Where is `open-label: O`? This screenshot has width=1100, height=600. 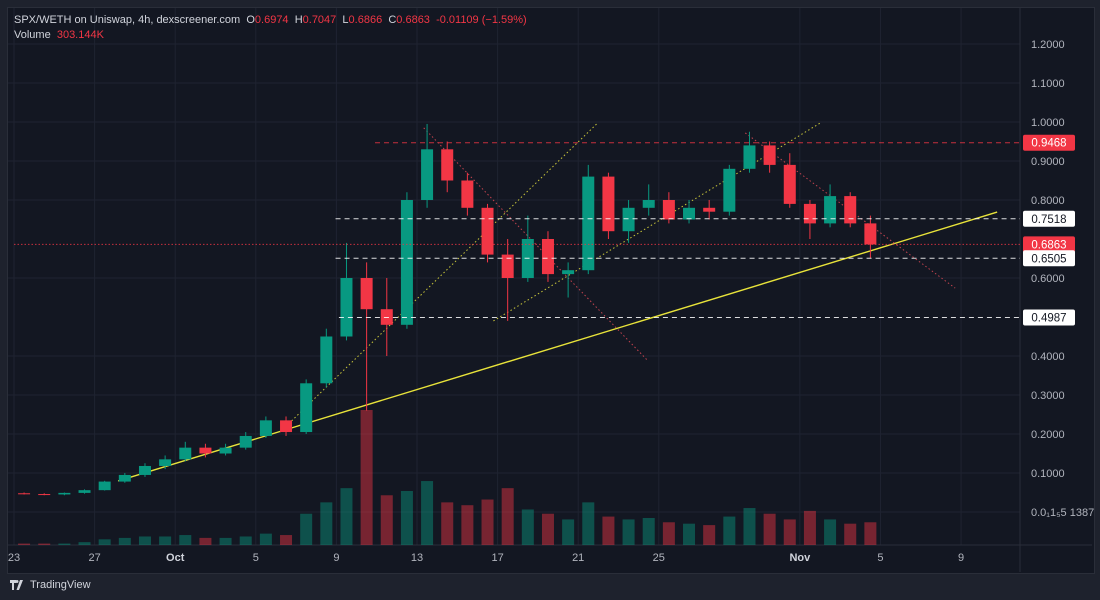 open-label: O is located at coordinates (250, 20).